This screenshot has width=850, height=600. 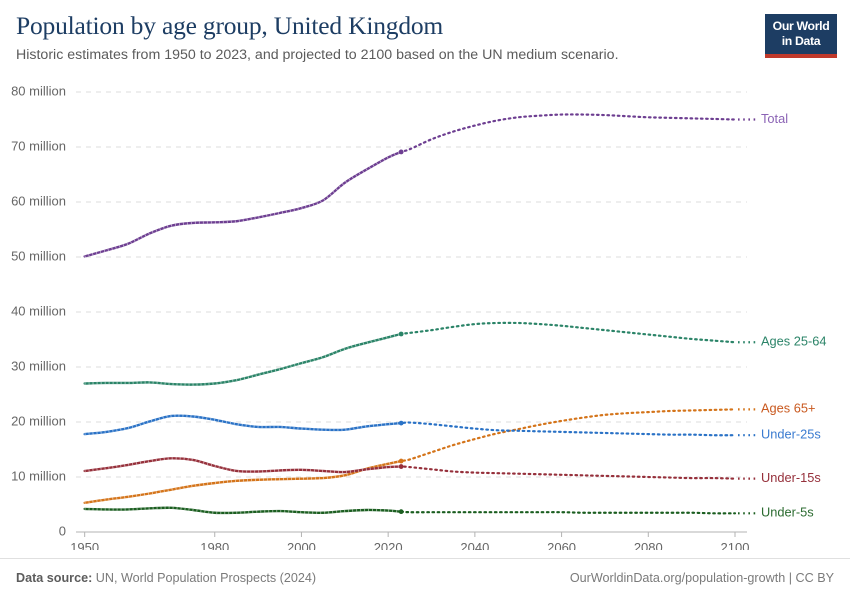 What do you see at coordinates (62, 530) in the screenshot?
I see `y-axis-tick-label: 0` at bounding box center [62, 530].